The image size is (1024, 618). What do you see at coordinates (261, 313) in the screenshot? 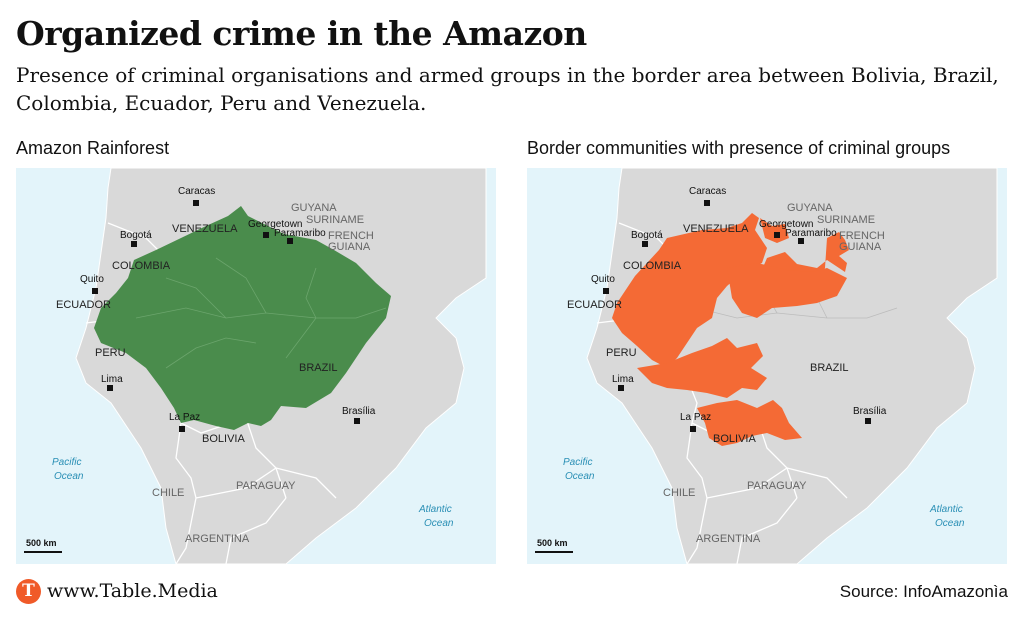
I see `rivers` at bounding box center [261, 313].